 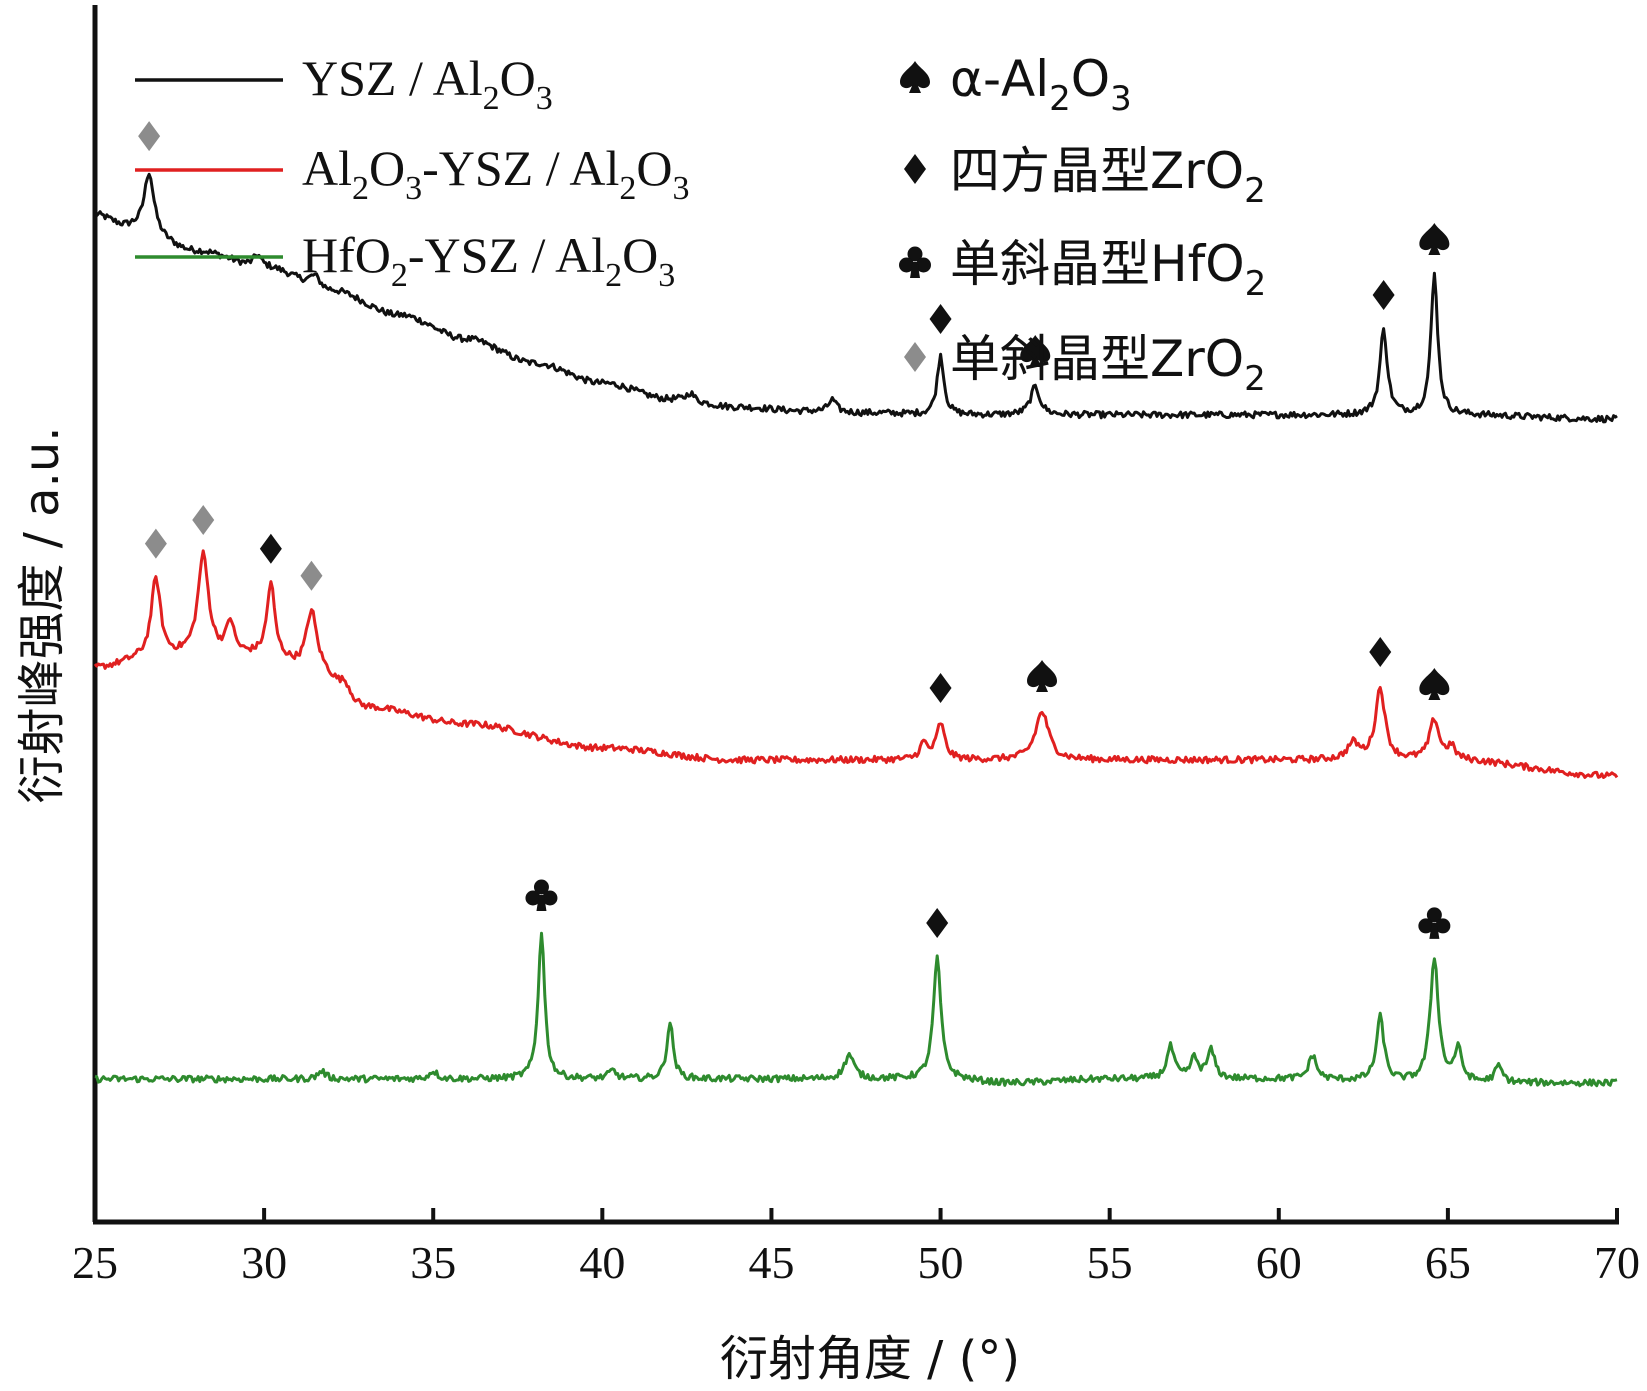 What do you see at coordinates (1082, 224) in the screenshot?
I see `phase-legend: α-Al2O3 四方晶型ZrO2 单斜晶型HfO2 单斜晶型ZrO2` at bounding box center [1082, 224].